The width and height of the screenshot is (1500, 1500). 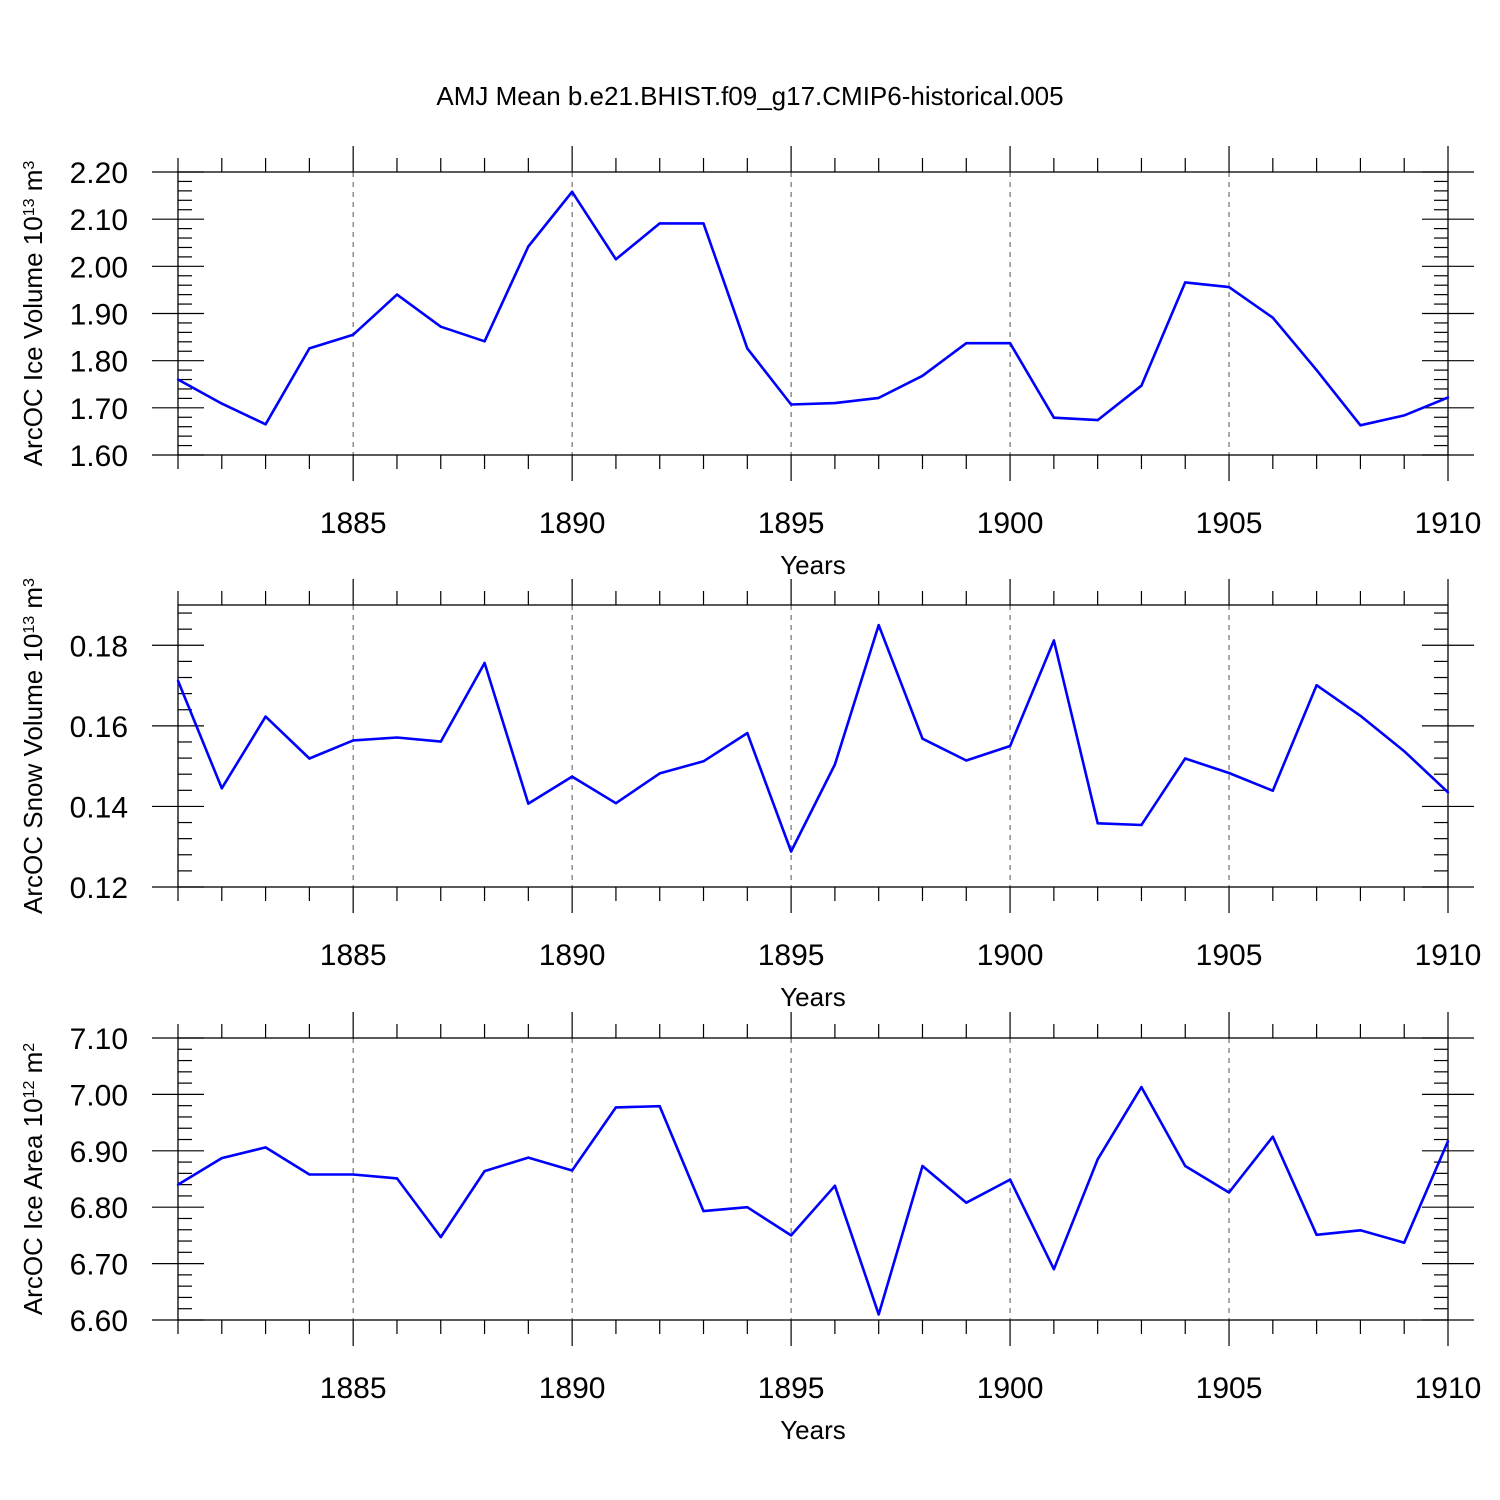 I want to click on y-tick-label: 1.90, so click(x=99, y=315).